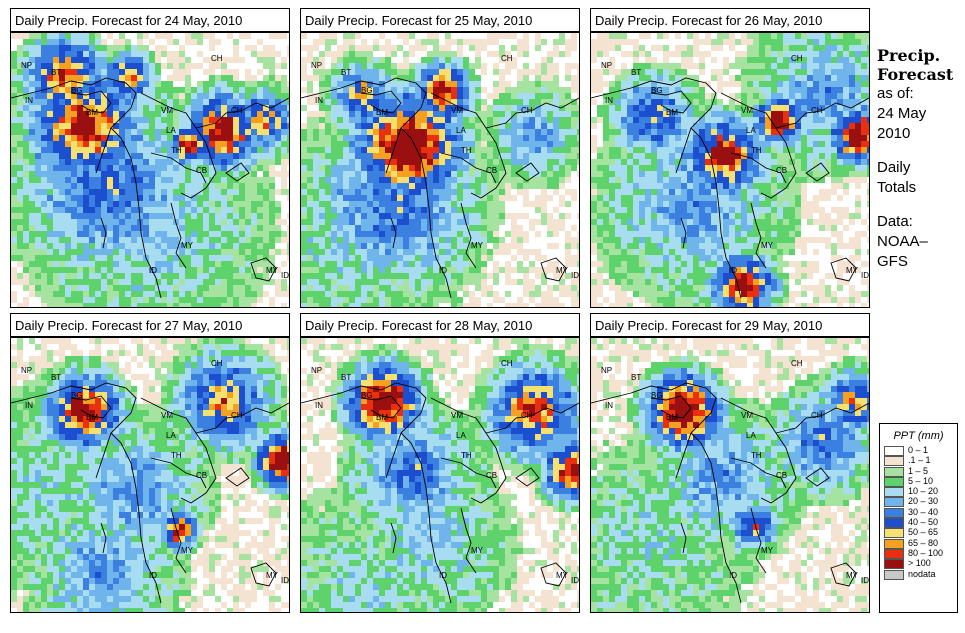 Image resolution: width=965 pixels, height=633 pixels. What do you see at coordinates (923, 501) in the screenshot?
I see `legend-label: 20 – 30` at bounding box center [923, 501].